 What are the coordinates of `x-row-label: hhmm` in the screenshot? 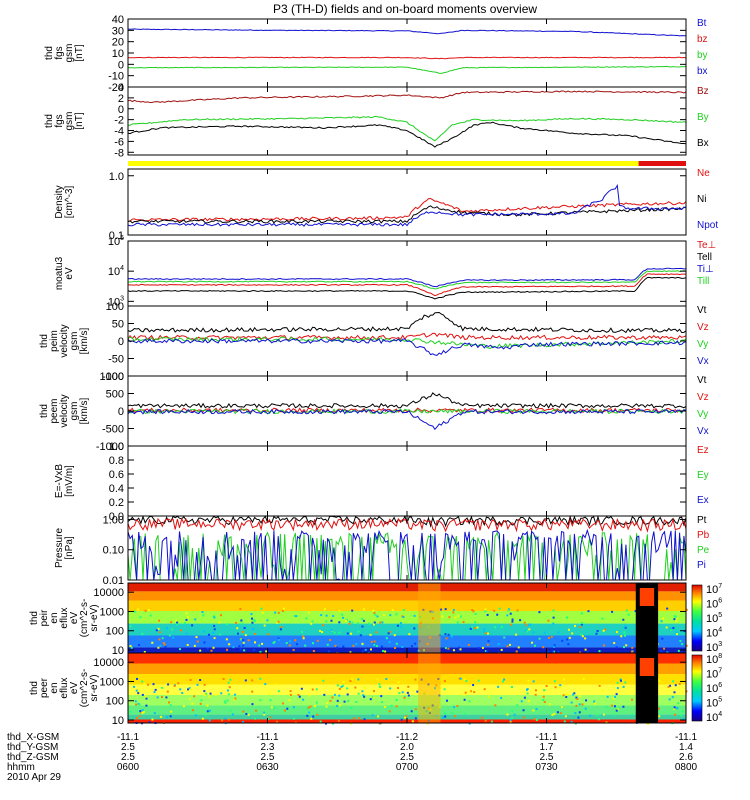 It's located at (21, 767).